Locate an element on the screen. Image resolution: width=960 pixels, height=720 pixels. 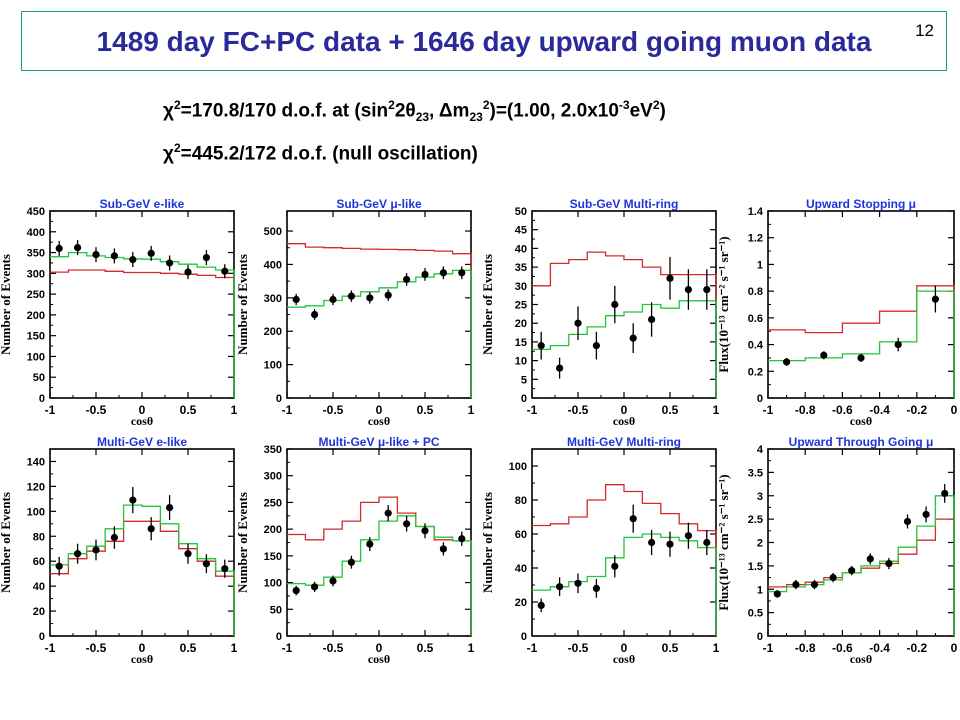
x-tick-label: -0.8 is located at coordinates (805, 410).